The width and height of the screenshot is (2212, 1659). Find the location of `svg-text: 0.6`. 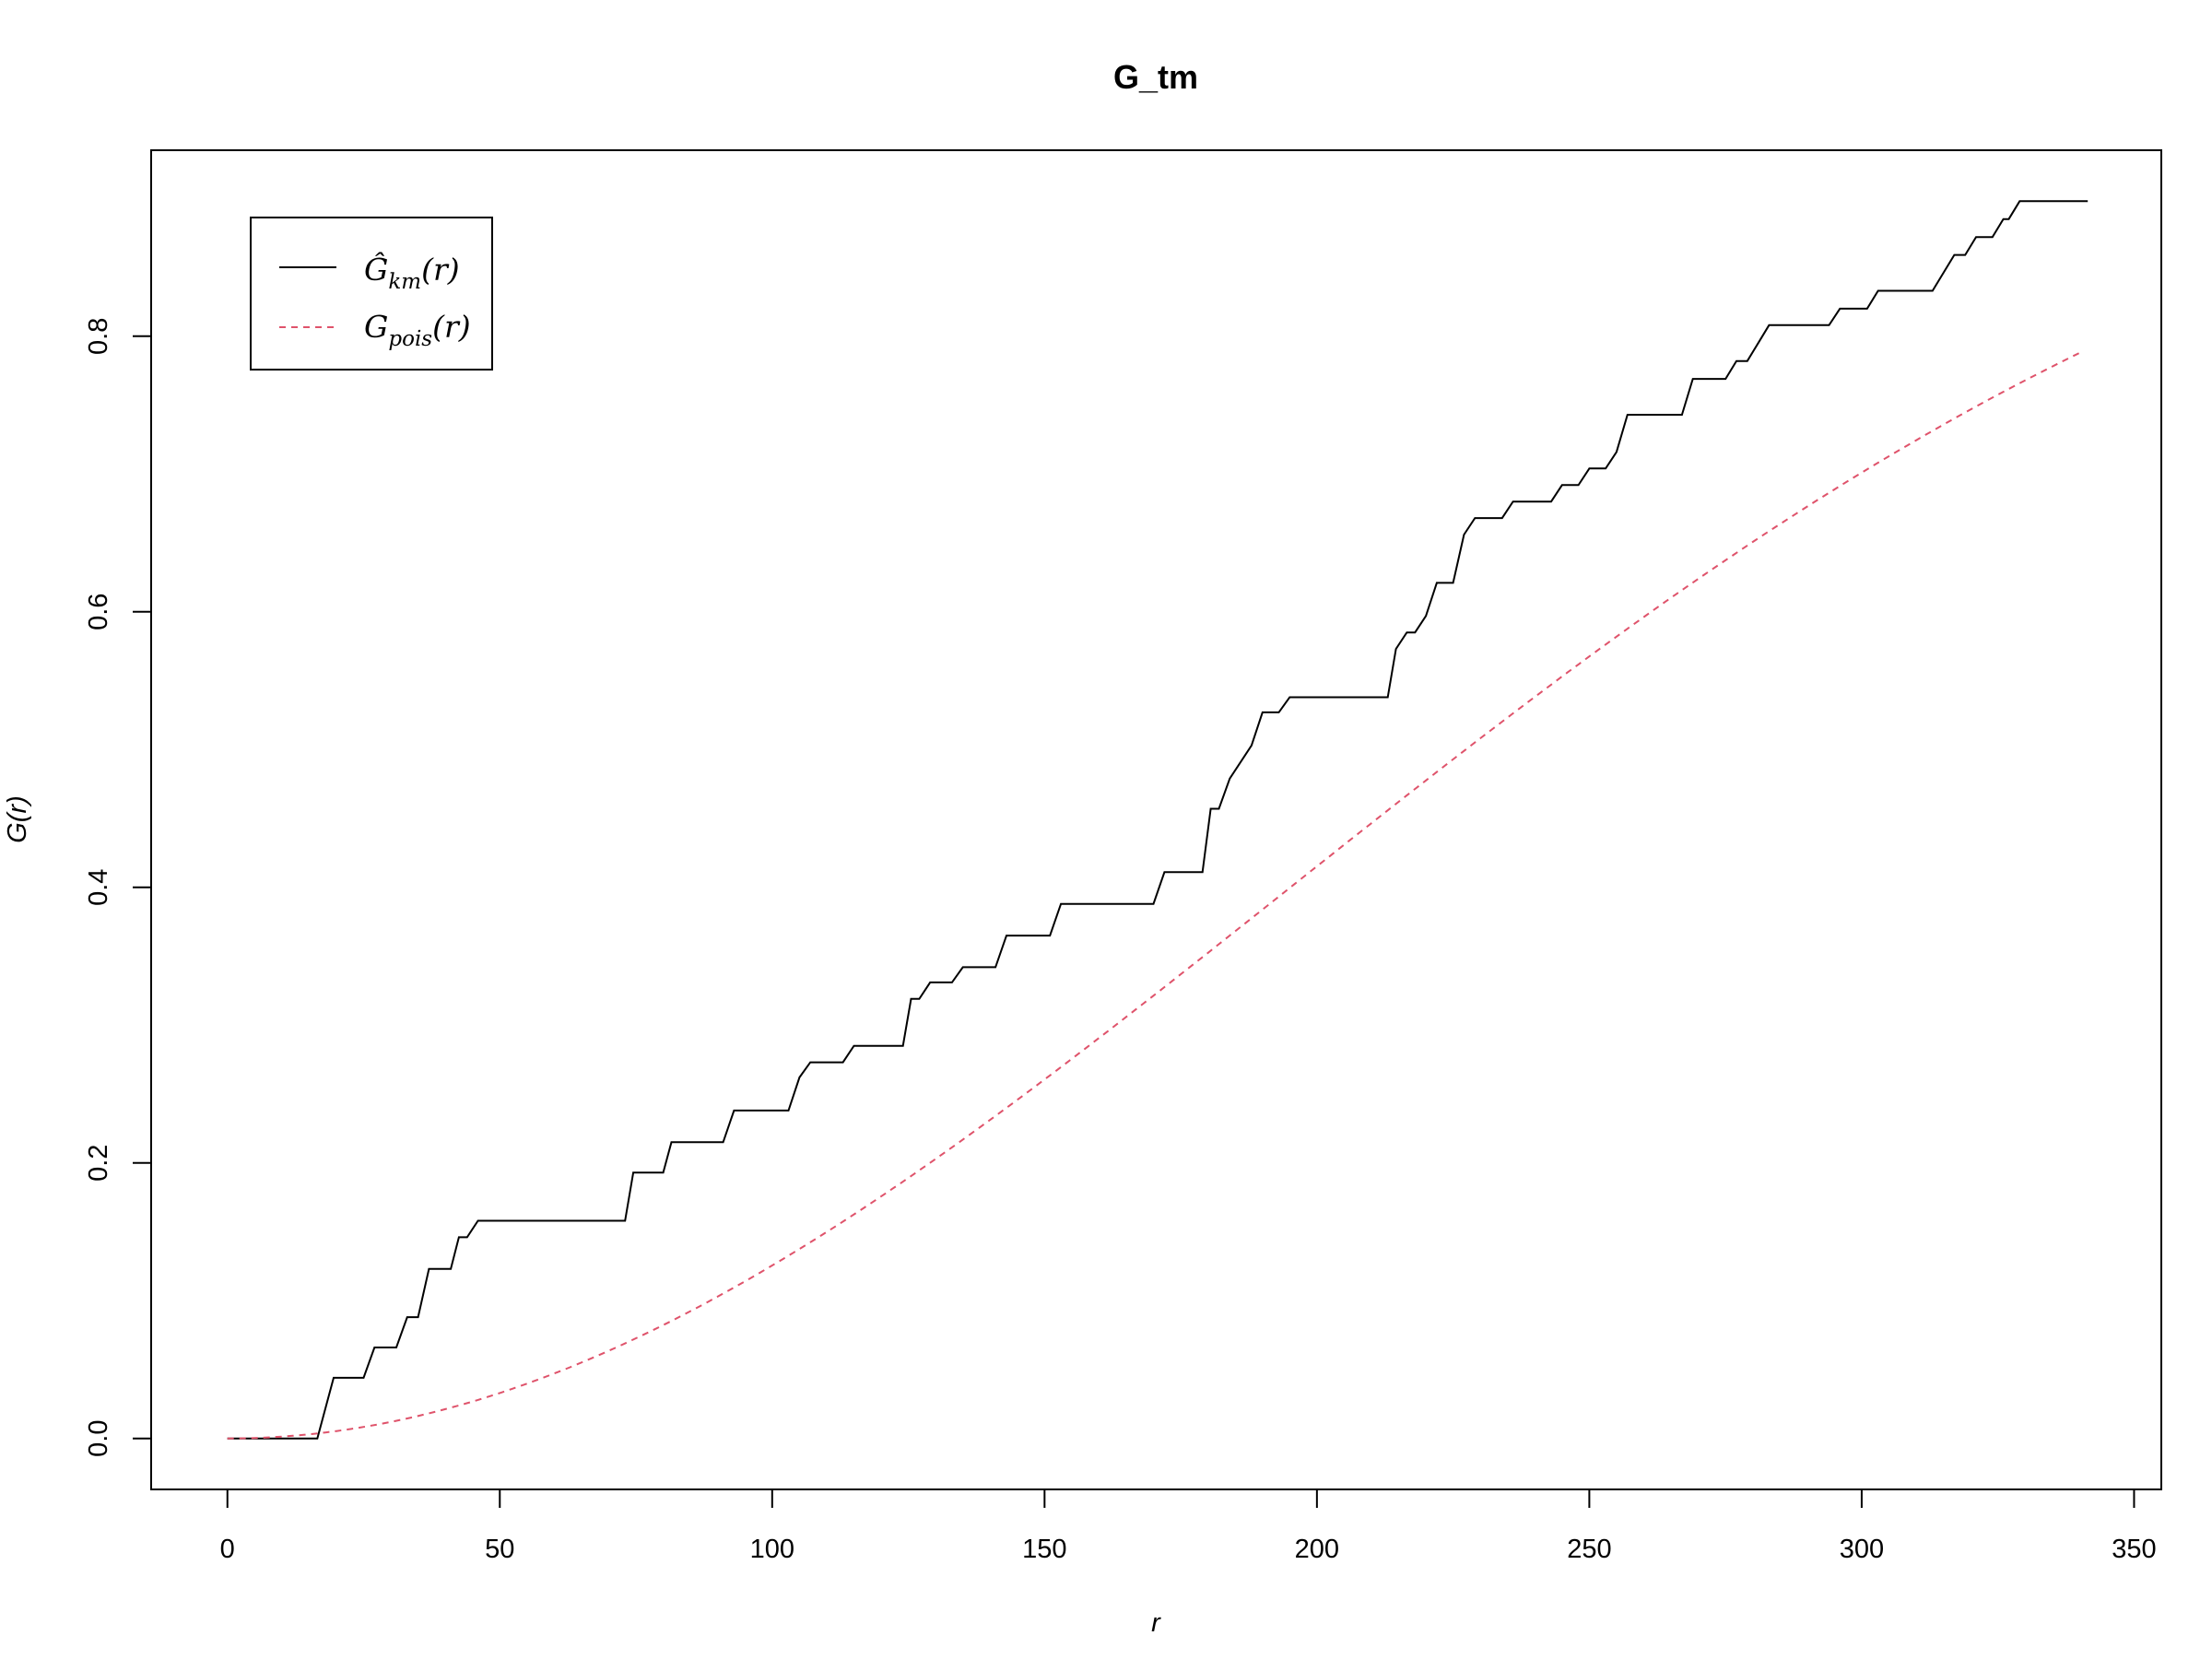

svg-text: 0.6 is located at coordinates (98, 612).